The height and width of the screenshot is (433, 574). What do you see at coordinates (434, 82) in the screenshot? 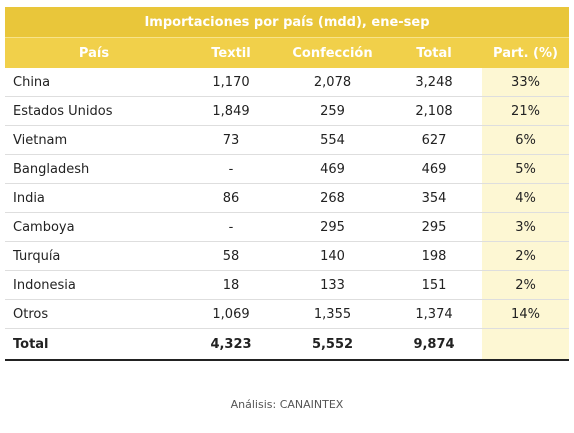
I see `cell-total: 3,248` at bounding box center [434, 82].